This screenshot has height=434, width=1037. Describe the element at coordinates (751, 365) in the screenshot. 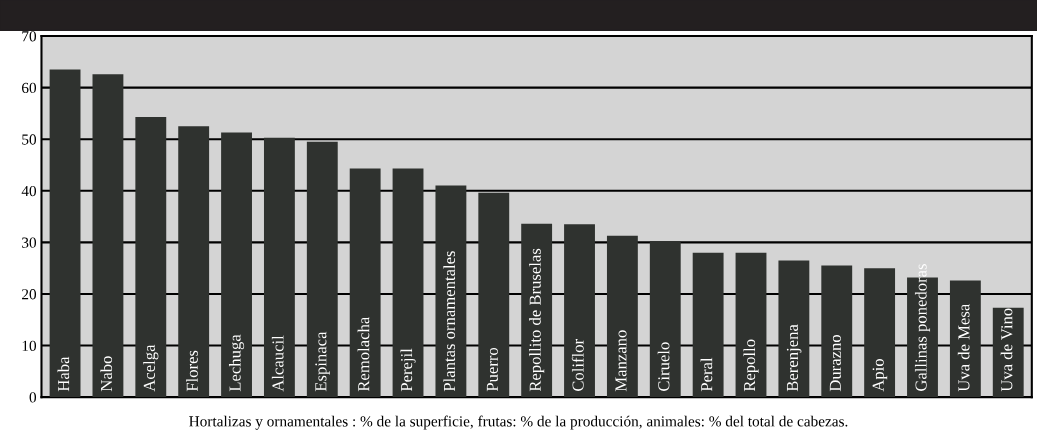

I see `x-tick-label: Repollo` at that location.